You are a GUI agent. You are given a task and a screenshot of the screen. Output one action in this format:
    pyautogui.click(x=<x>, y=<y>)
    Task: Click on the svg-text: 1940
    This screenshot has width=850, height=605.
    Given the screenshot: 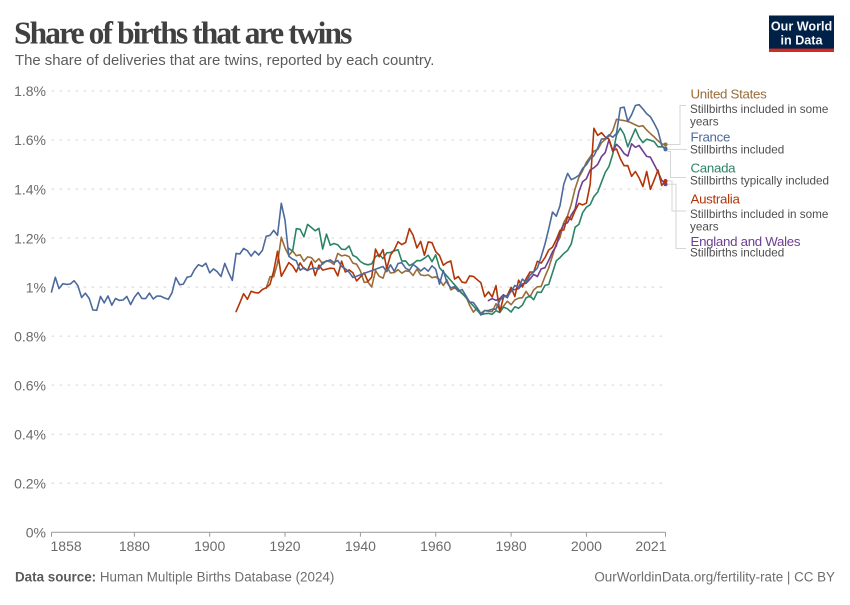 What is the action you would take?
    pyautogui.click(x=360, y=546)
    